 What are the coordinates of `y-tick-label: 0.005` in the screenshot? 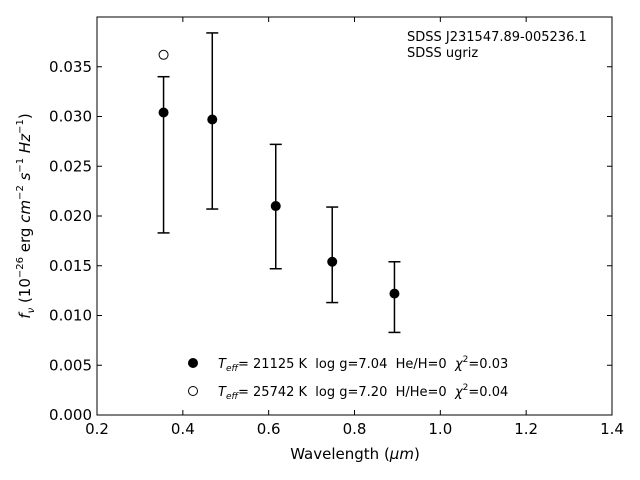 It's located at (70, 365).